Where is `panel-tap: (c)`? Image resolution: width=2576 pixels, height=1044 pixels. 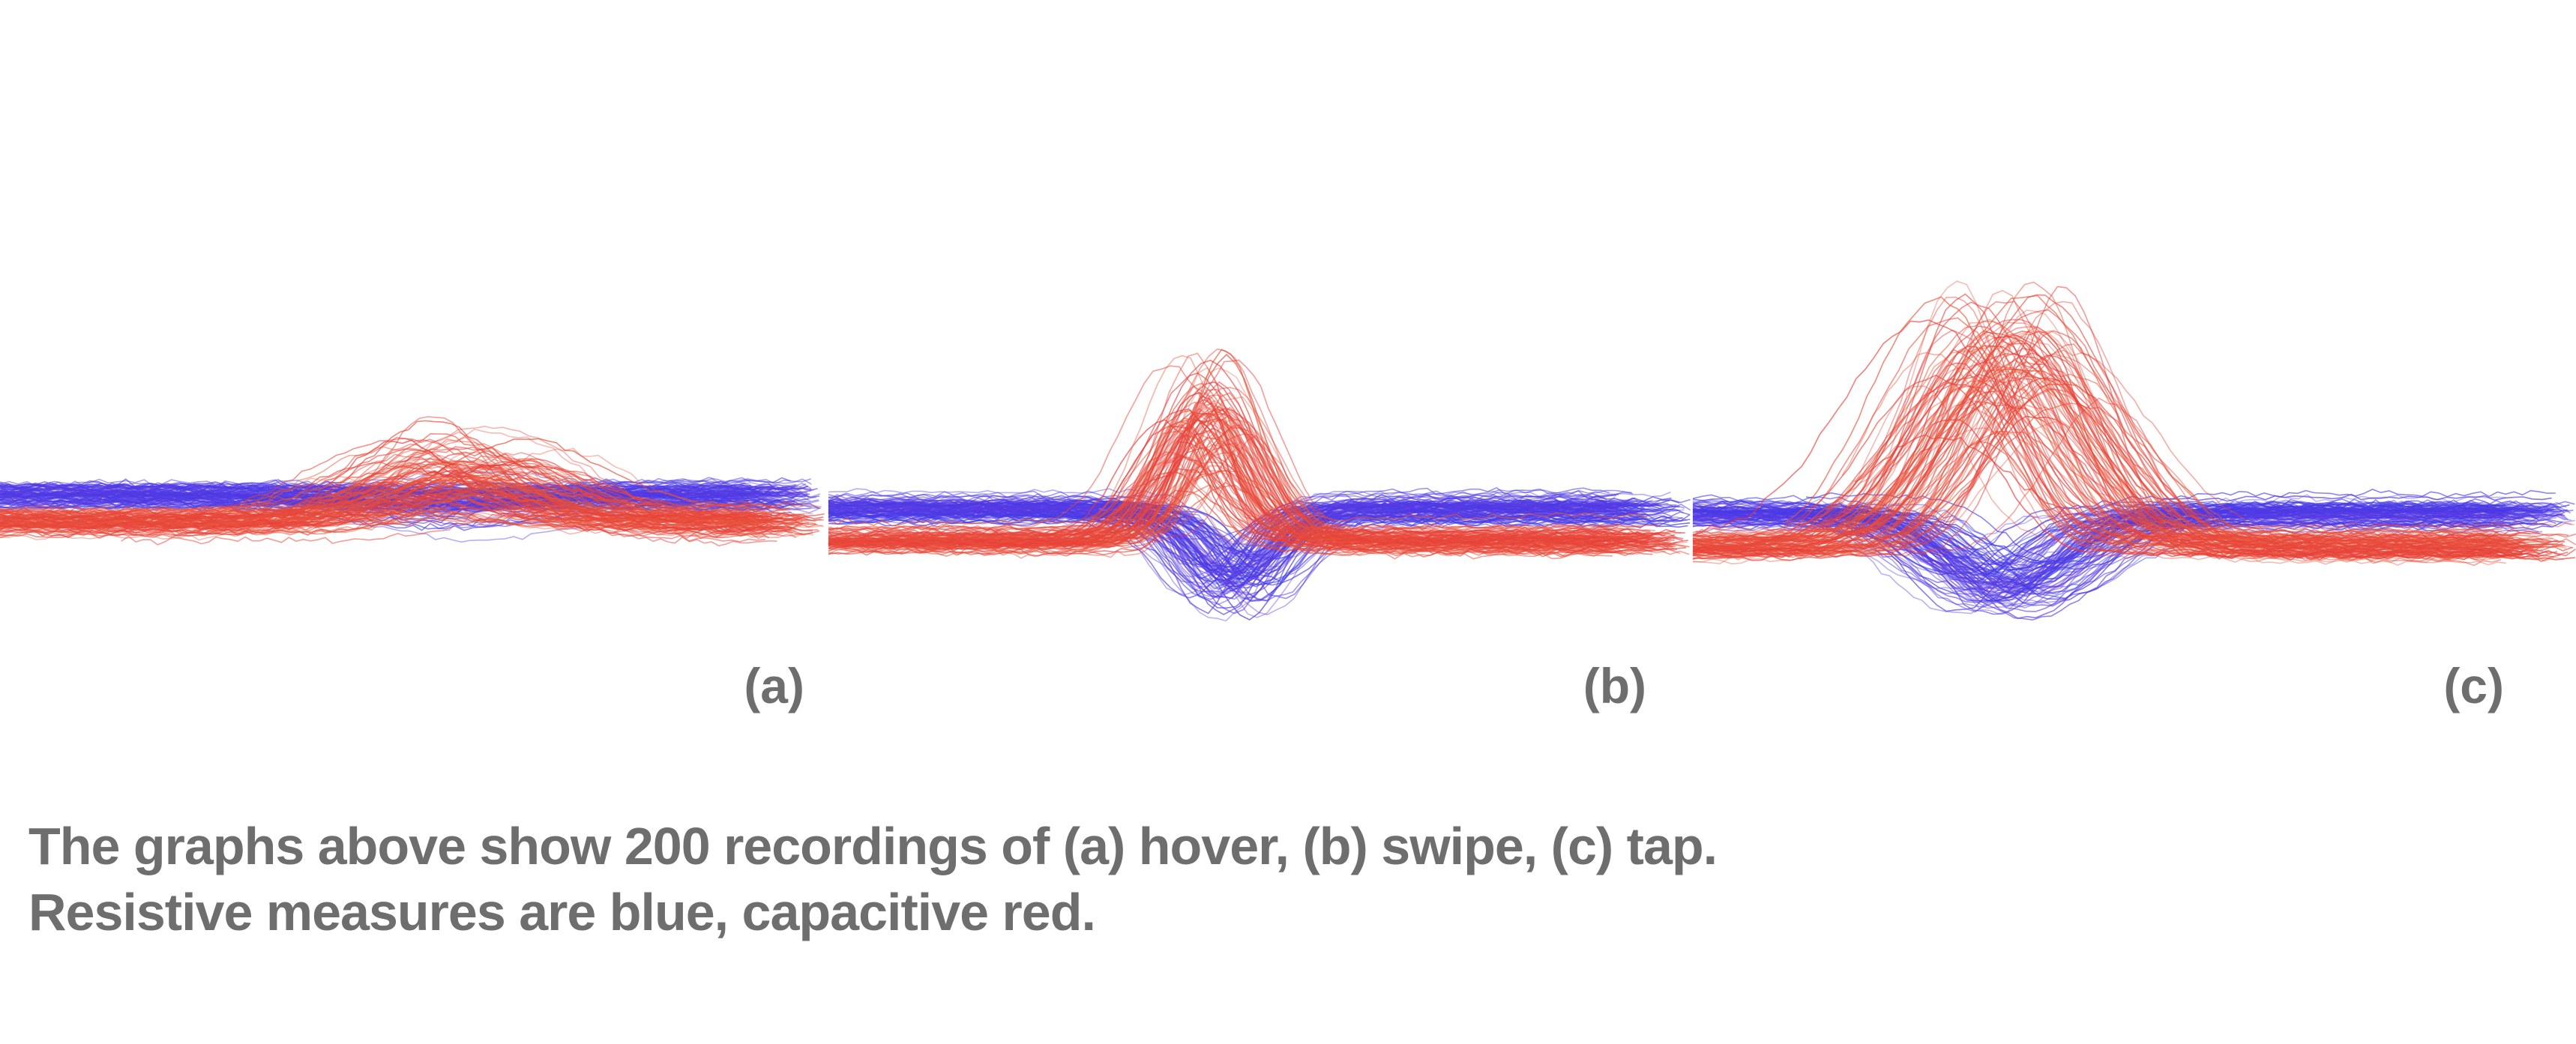
panel-tap: (c) is located at coordinates (2134, 496).